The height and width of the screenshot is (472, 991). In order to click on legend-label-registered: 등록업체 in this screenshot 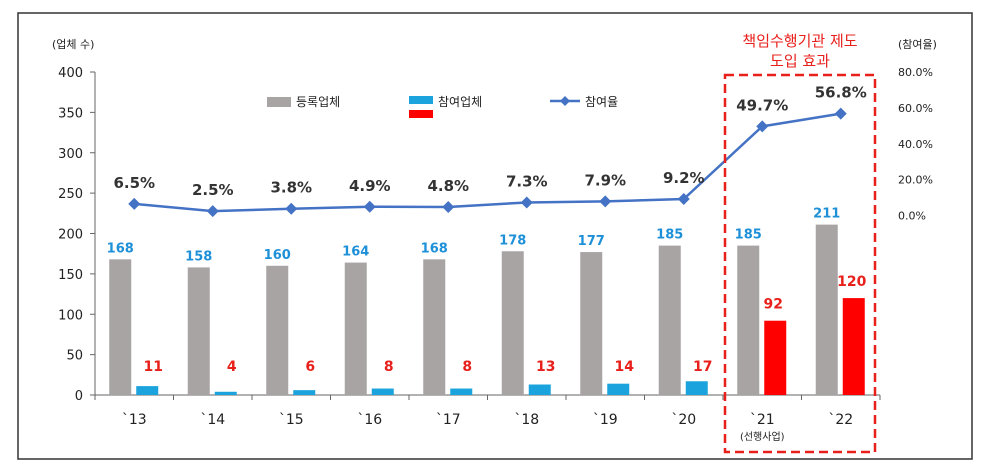, I will do `click(318, 102)`.